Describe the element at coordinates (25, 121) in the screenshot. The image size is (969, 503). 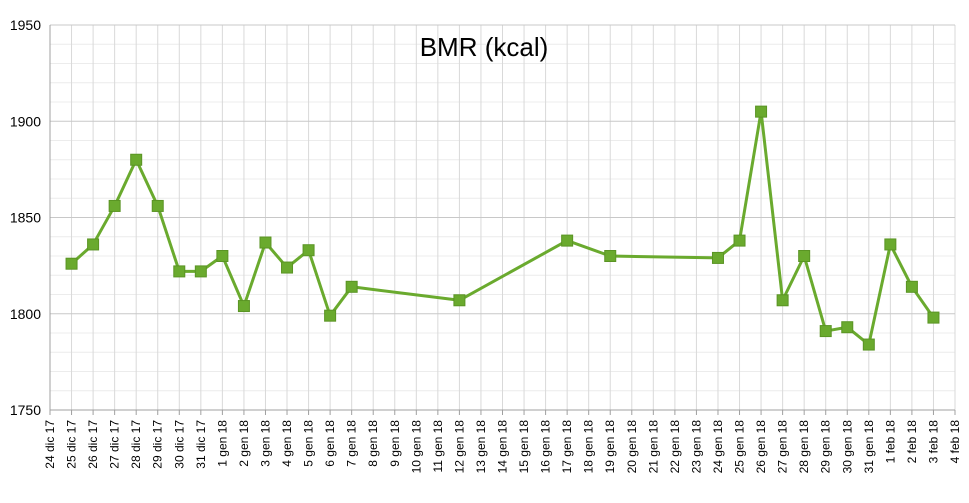
I see `y-tick-label: 1900` at that location.